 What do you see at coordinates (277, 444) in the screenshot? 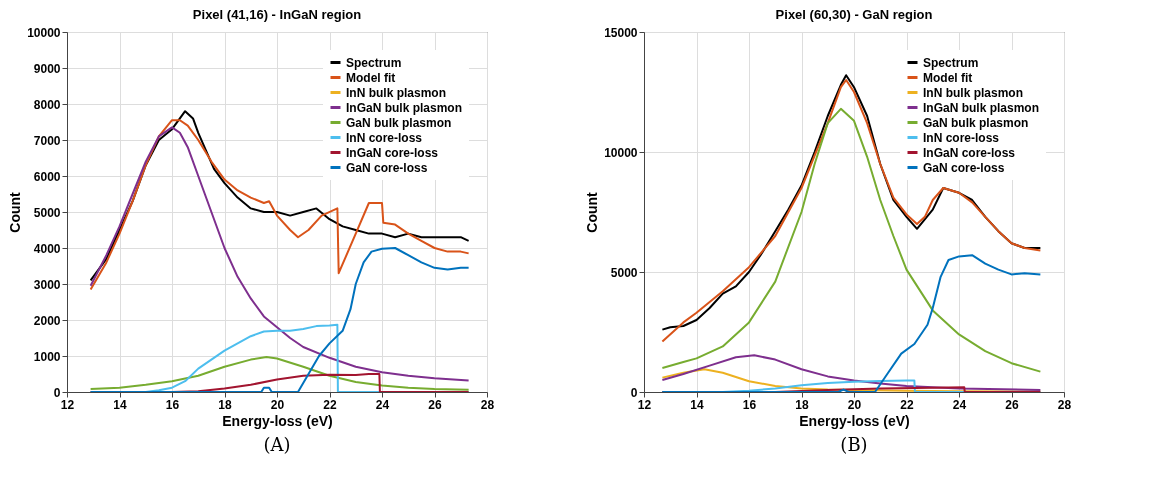
I see `text: (A)` at bounding box center [277, 444].